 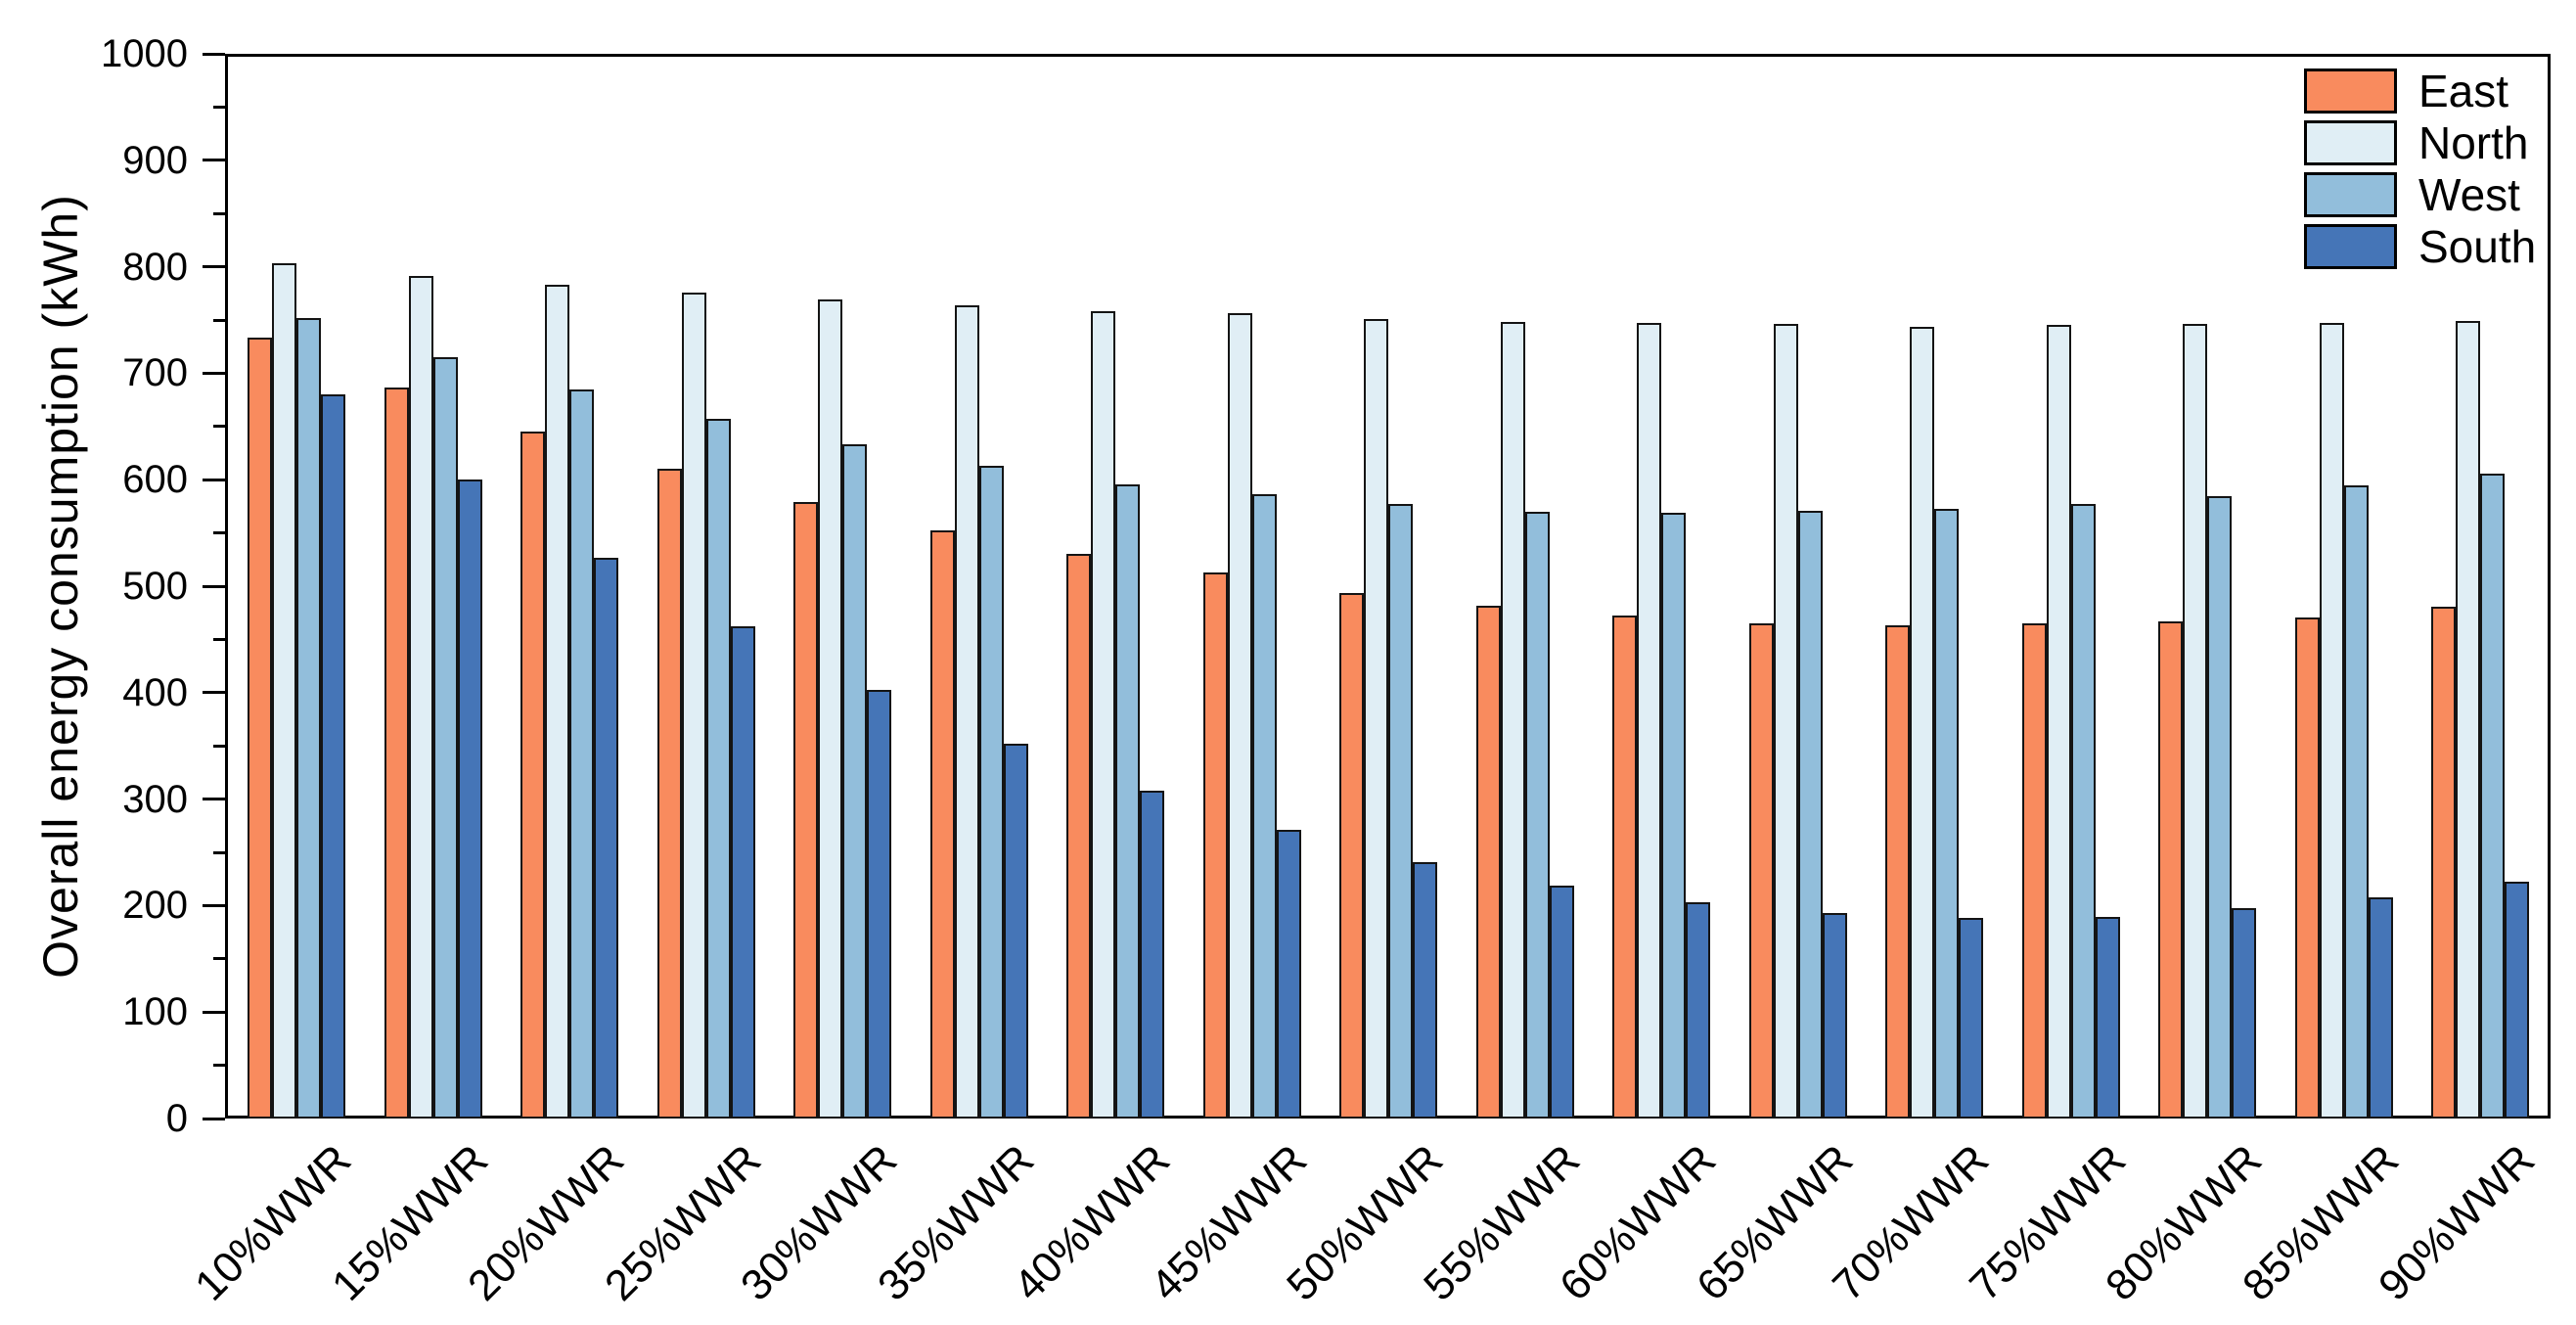 What do you see at coordinates (2469, 194) in the screenshot?
I see `legend-label-west: West` at bounding box center [2469, 194].